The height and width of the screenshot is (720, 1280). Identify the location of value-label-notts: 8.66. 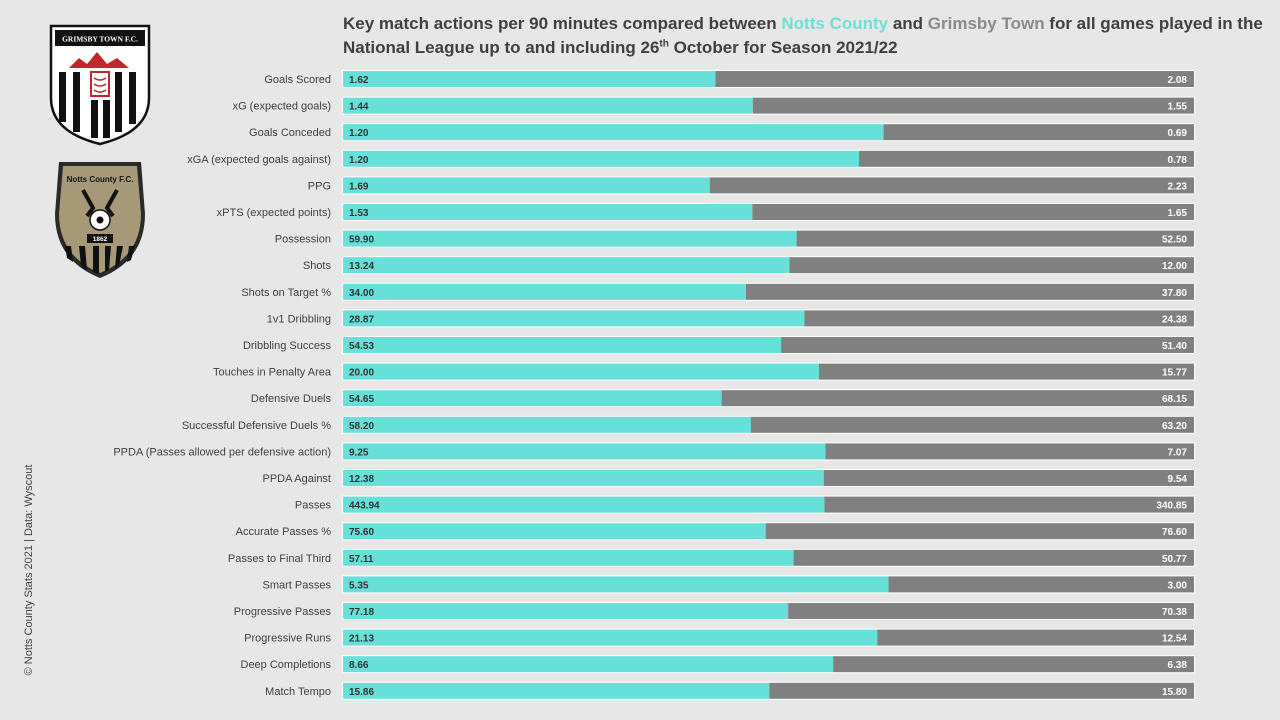
(359, 665).